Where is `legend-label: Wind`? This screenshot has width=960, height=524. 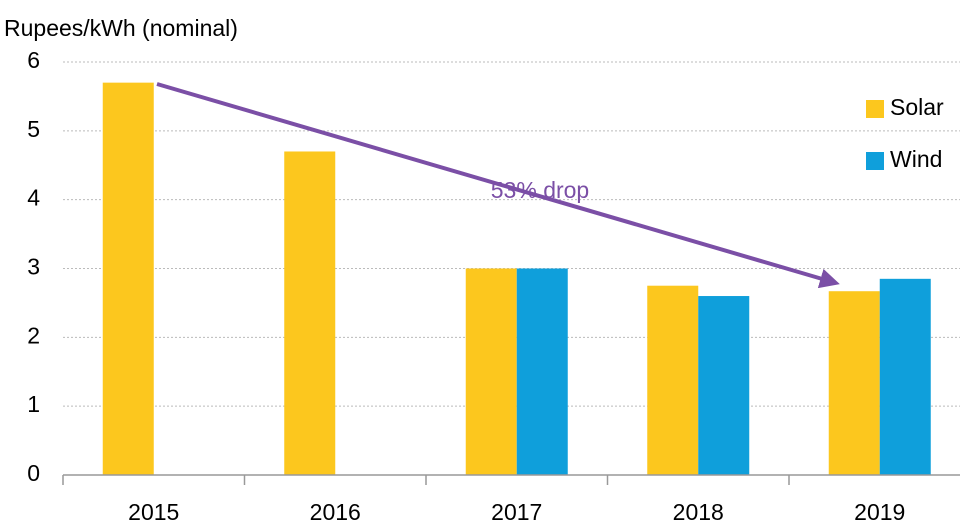
legend-label: Wind is located at coordinates (916, 159).